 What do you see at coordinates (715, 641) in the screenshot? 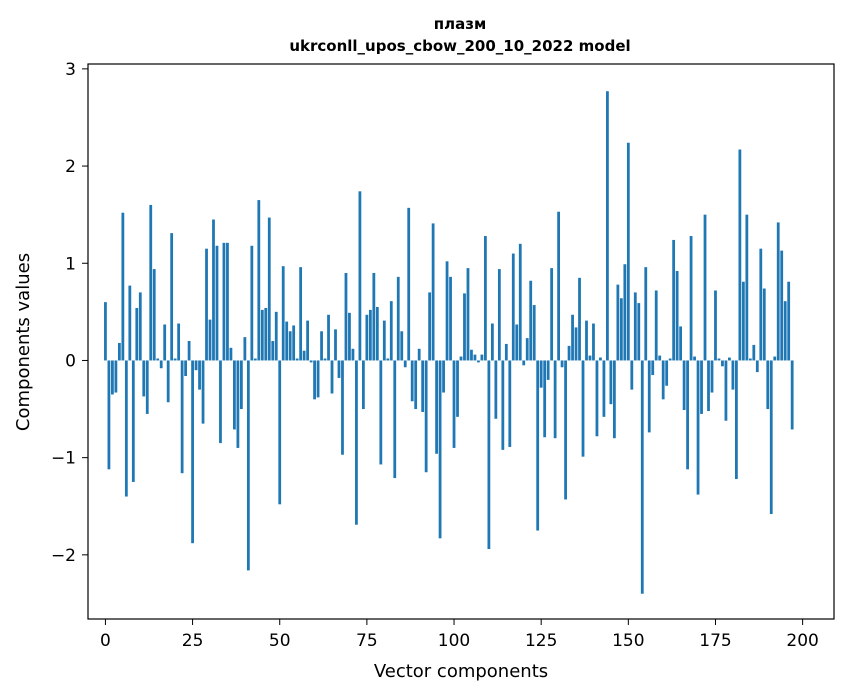
I see `x-tick-label: 175` at bounding box center [715, 641].